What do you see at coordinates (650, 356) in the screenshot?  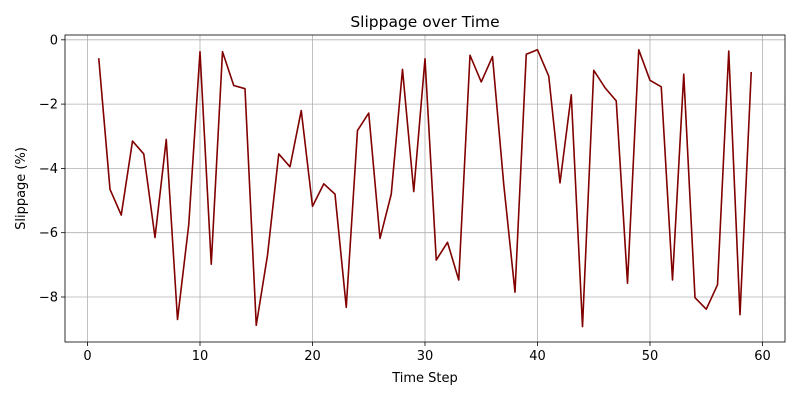 I see `x-tick-label: 50` at bounding box center [650, 356].